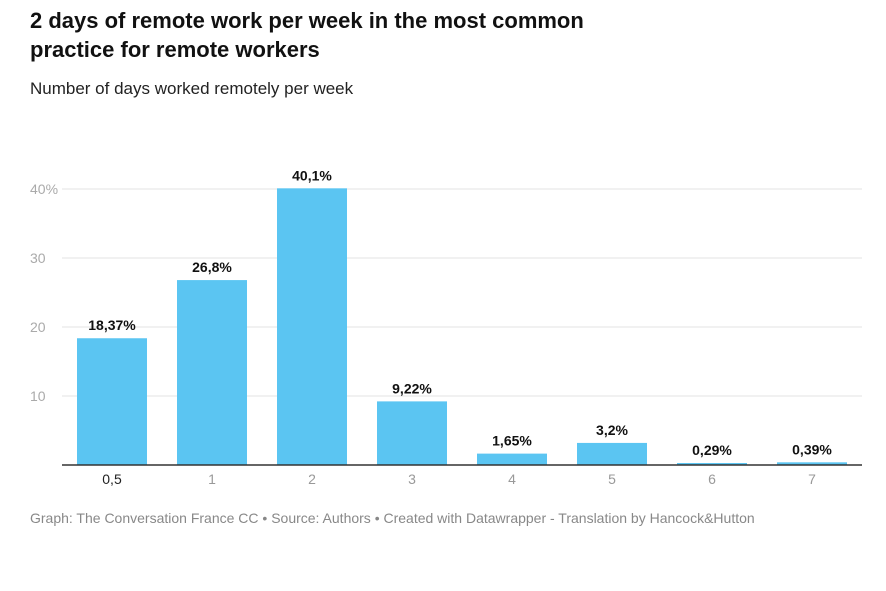 The image size is (886, 591). What do you see at coordinates (212, 267) in the screenshot?
I see `data-label: 26,8%` at bounding box center [212, 267].